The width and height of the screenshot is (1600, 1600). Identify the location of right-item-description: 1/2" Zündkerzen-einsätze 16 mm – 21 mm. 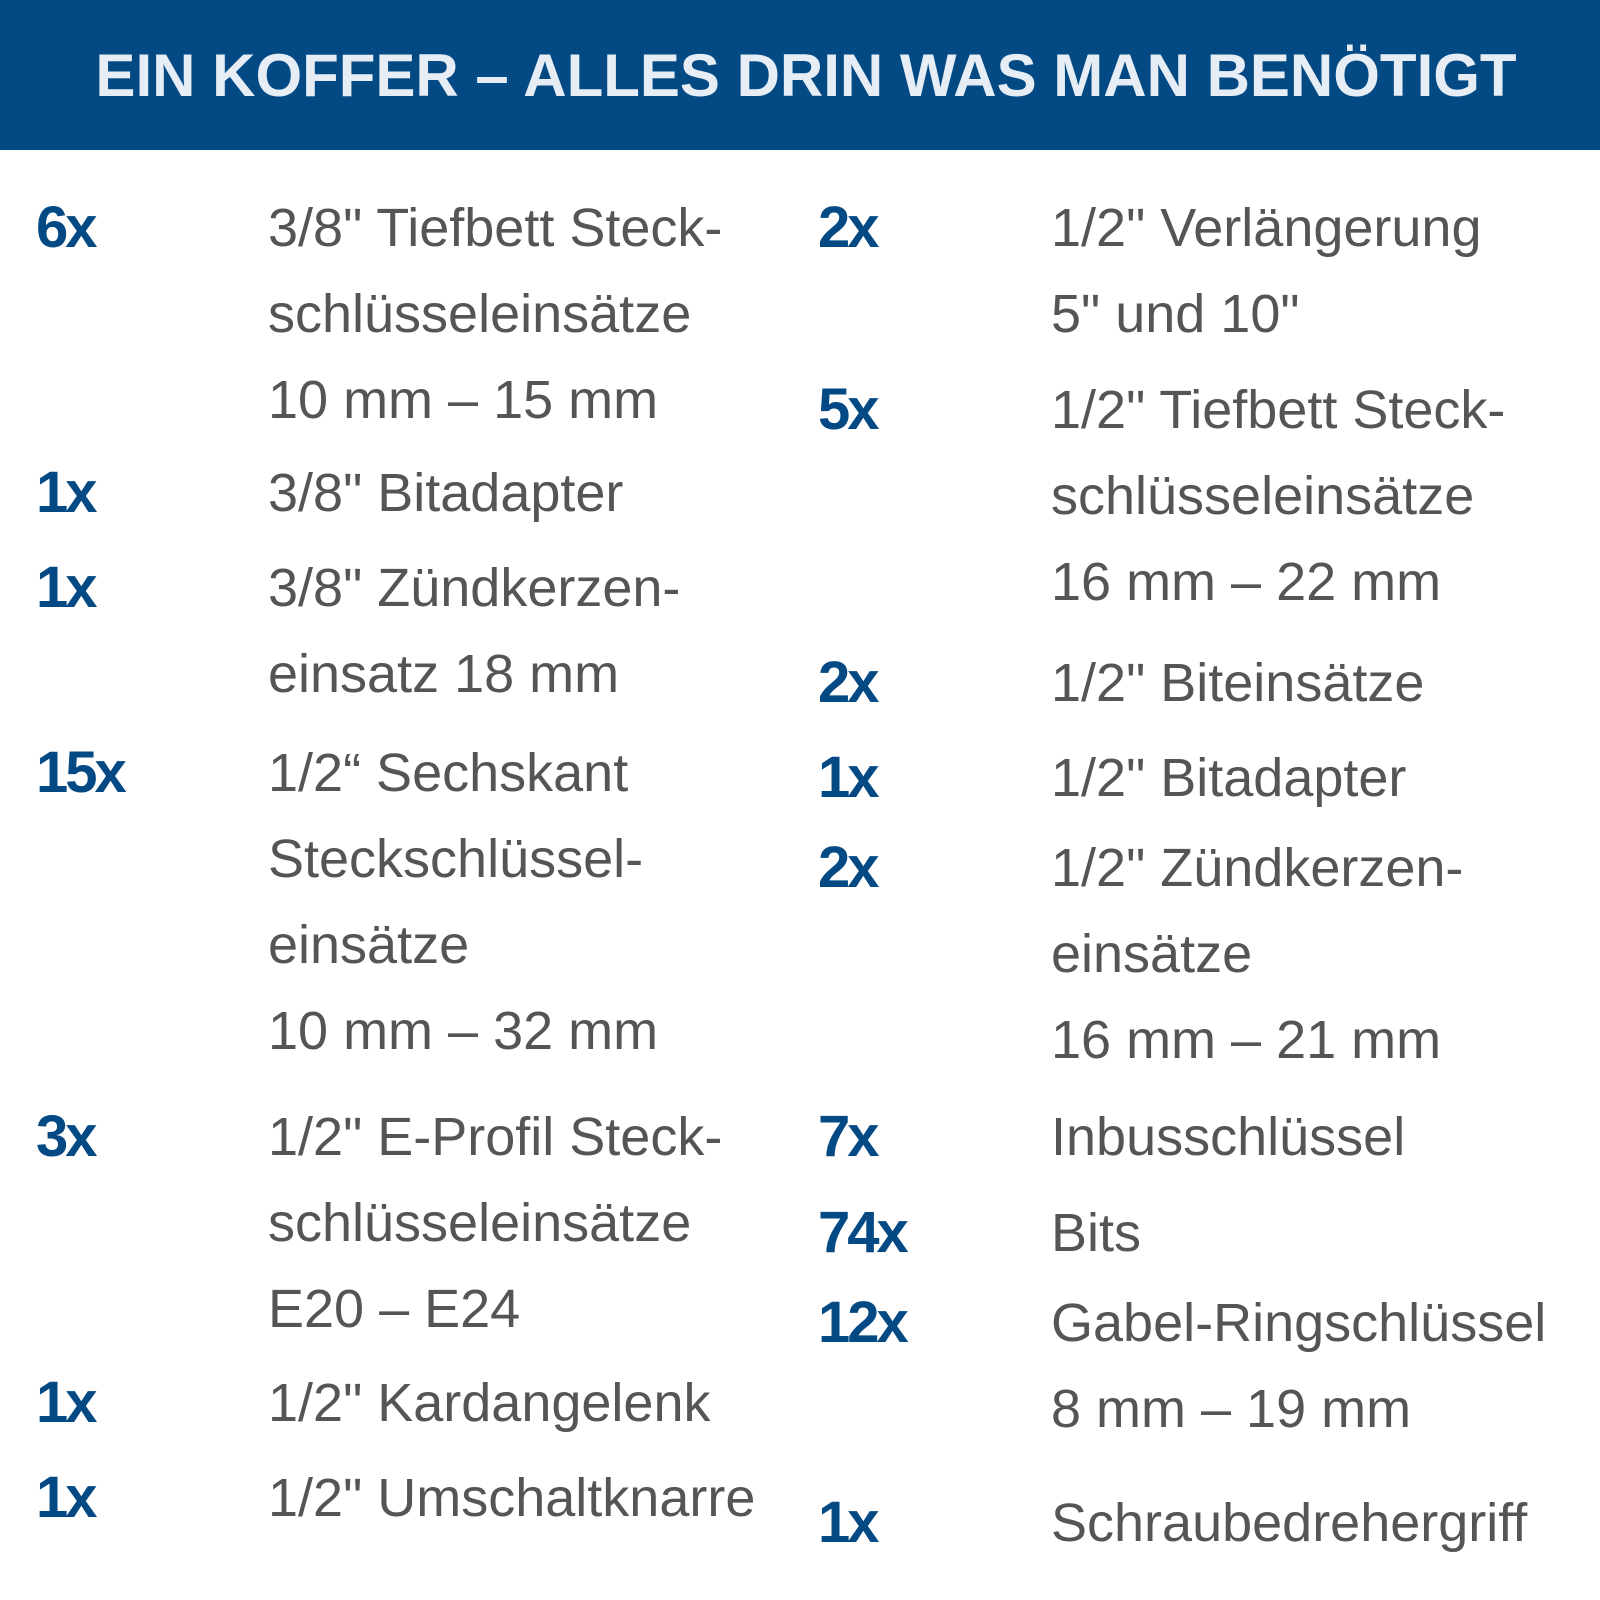
(1257, 954).